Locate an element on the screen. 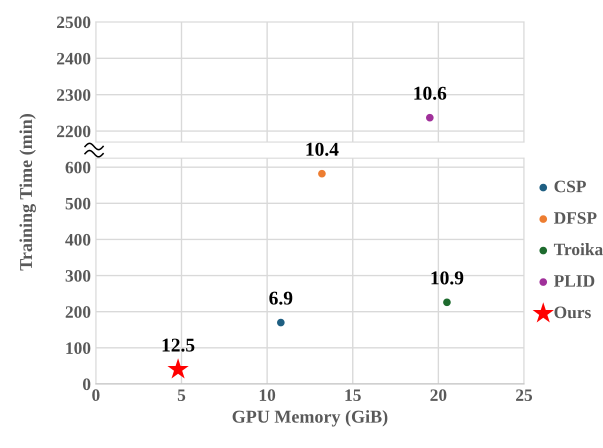  y-tick-label: 2300 is located at coordinates (73, 95).